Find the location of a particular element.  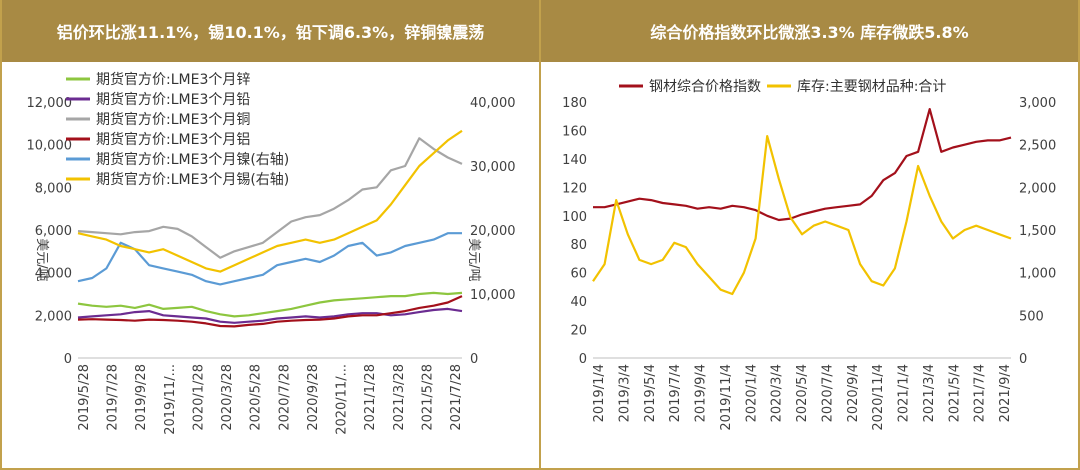

x-tick-label: 2020/11/4 is located at coordinates (878, 397).